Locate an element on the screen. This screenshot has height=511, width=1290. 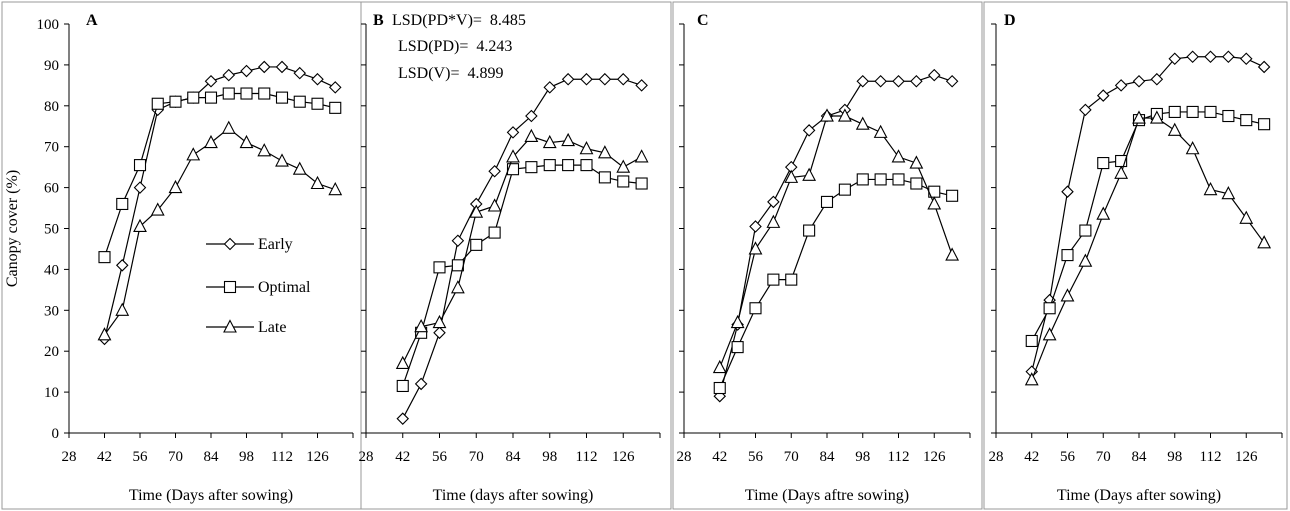
x-tick-label: 112 is located at coordinates (587, 457).